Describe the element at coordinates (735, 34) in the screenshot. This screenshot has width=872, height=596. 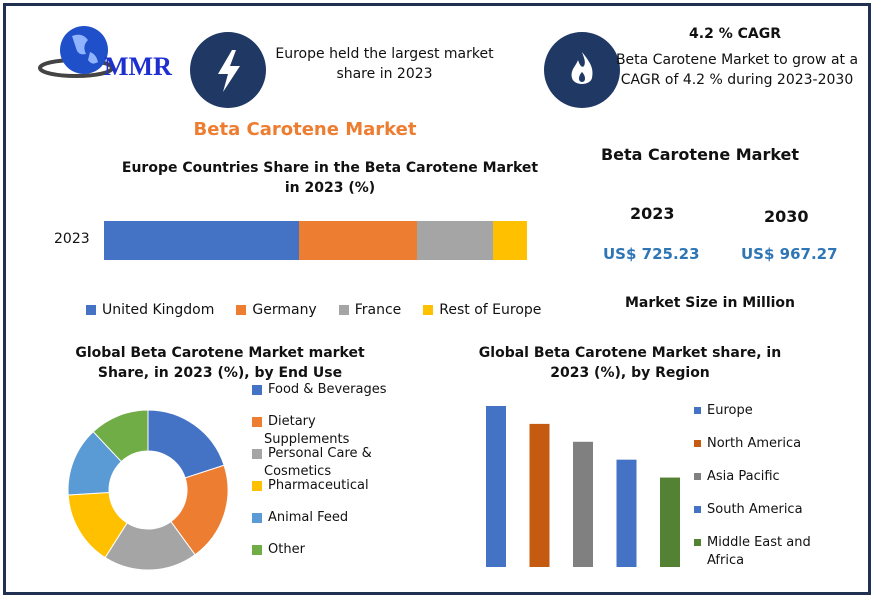
I see `cagr-title: 4.2 % CAGR` at that location.